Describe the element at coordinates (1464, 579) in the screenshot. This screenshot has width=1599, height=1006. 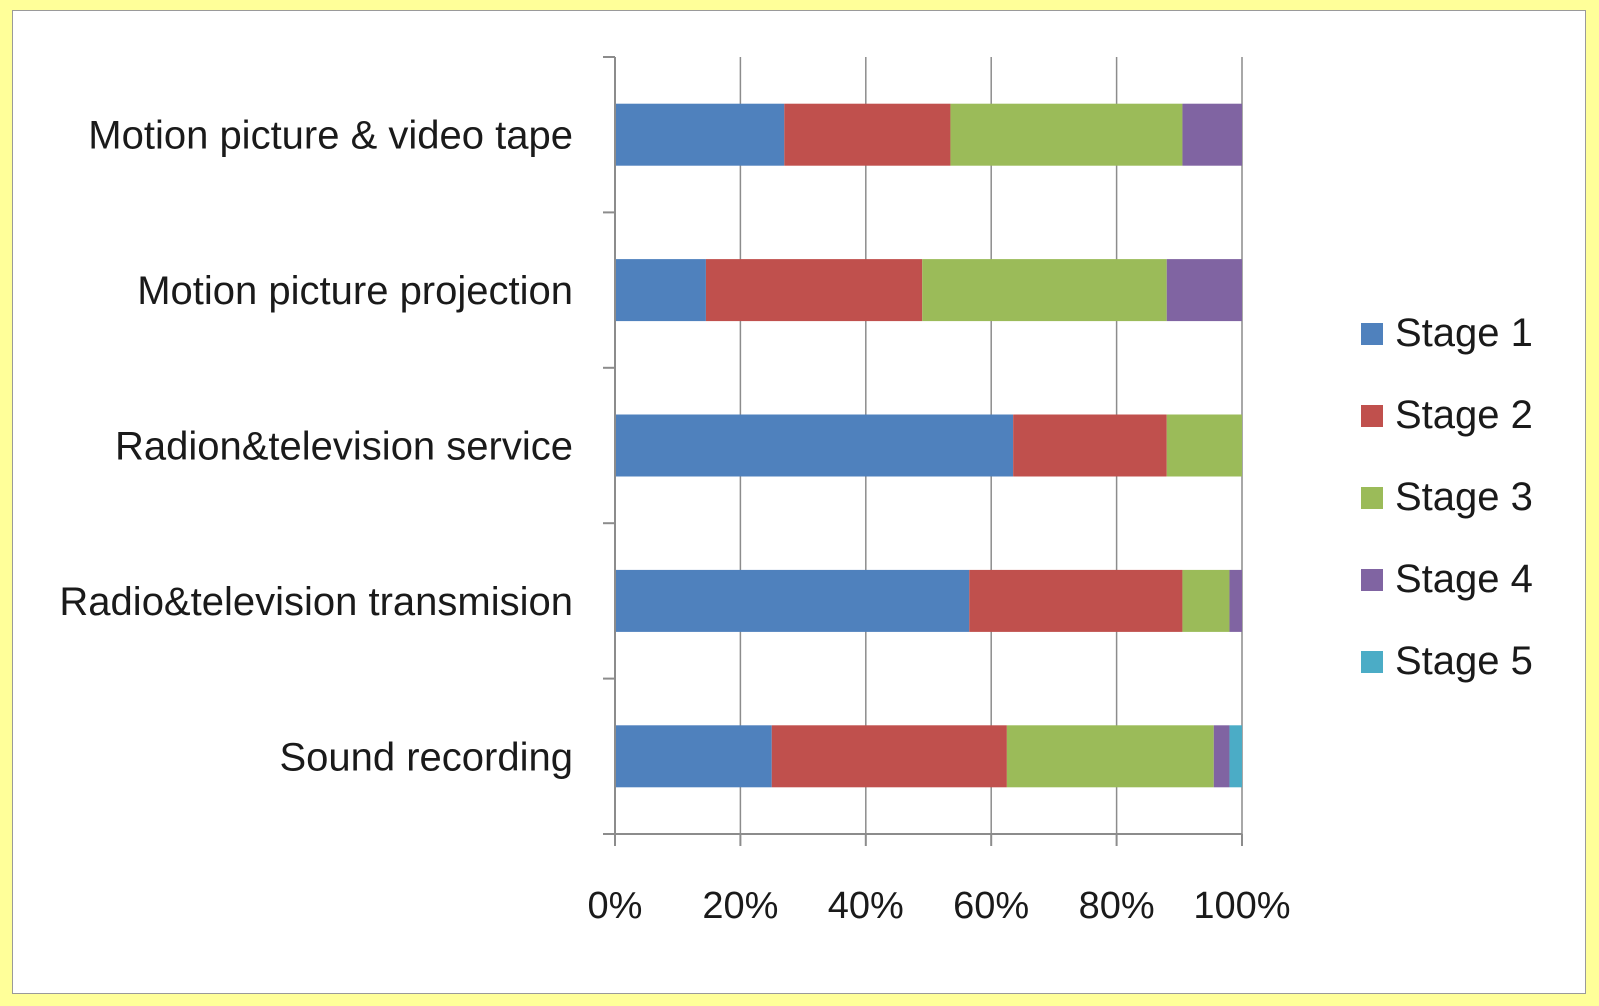
I see `legend-label: Stage 4` at that location.